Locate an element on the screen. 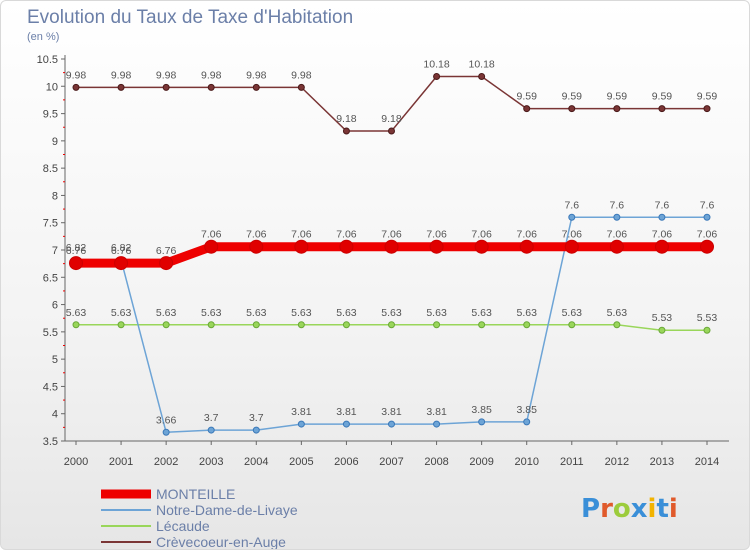 The height and width of the screenshot is (550, 750). logo-letter: t is located at coordinates (662, 509).